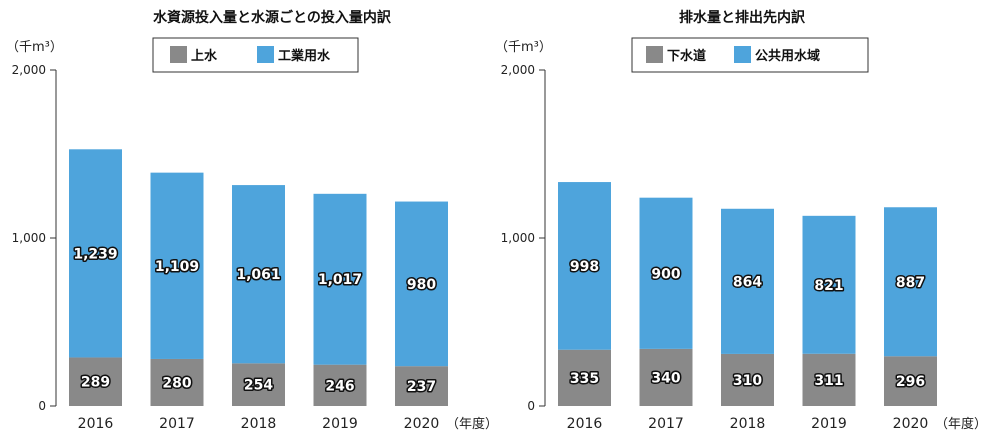 This screenshot has width=982, height=444. I want to click on data-label: 1,239, so click(95, 254).